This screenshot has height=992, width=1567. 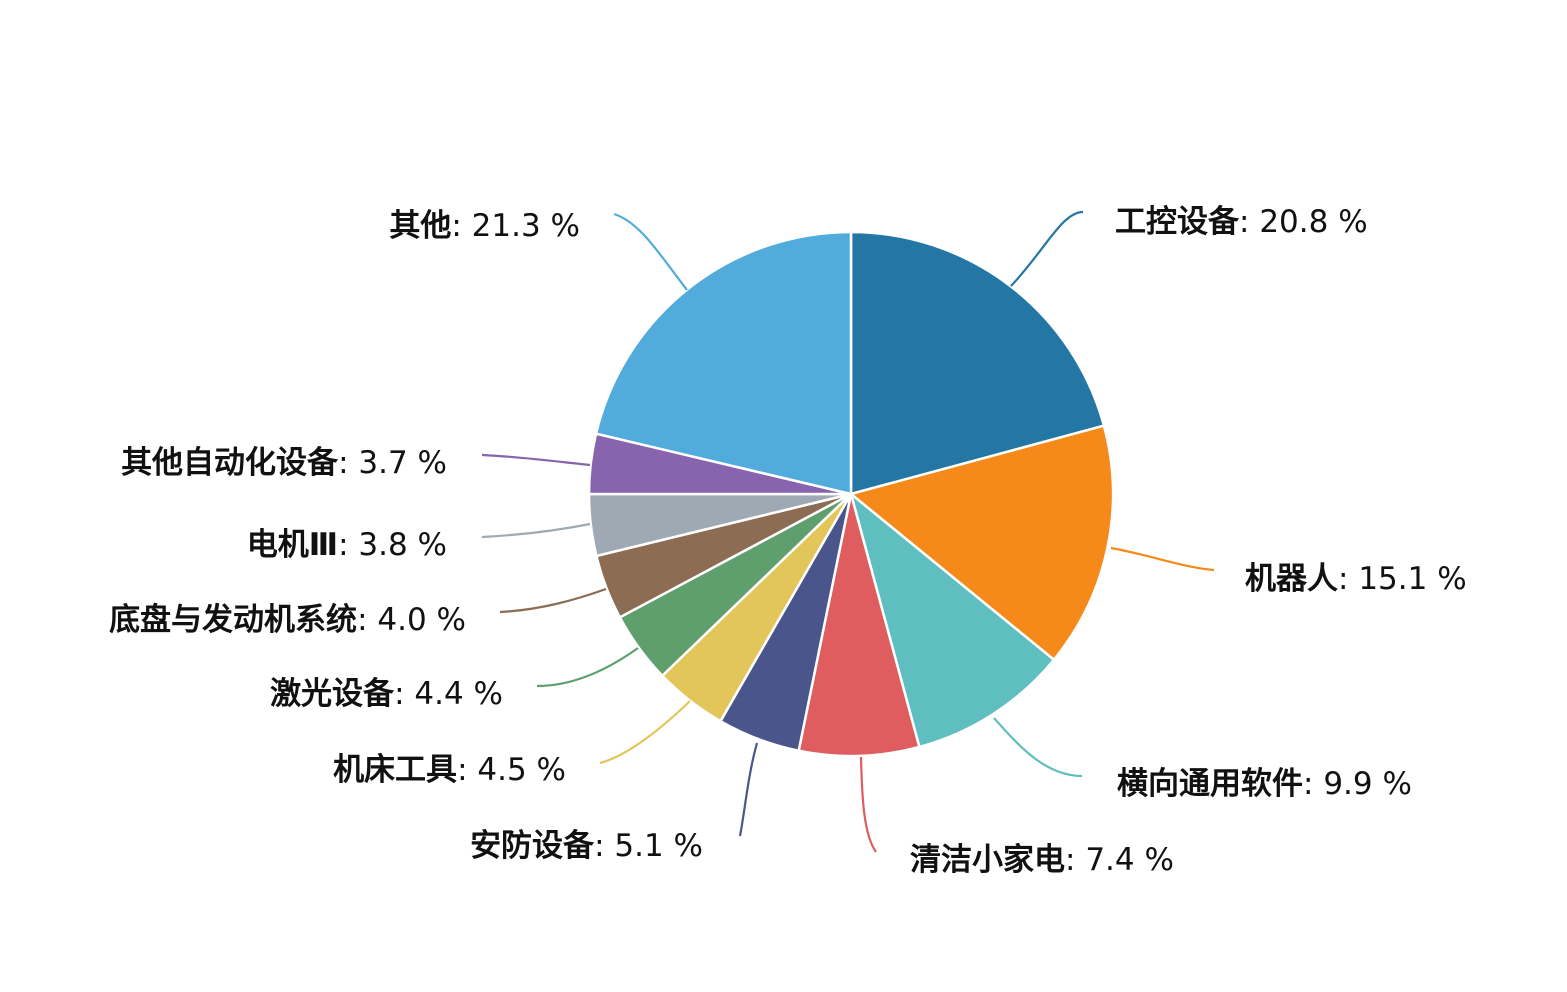 I want to click on slice-label-name-2: 横向通用软件, so click(x=1210, y=784).